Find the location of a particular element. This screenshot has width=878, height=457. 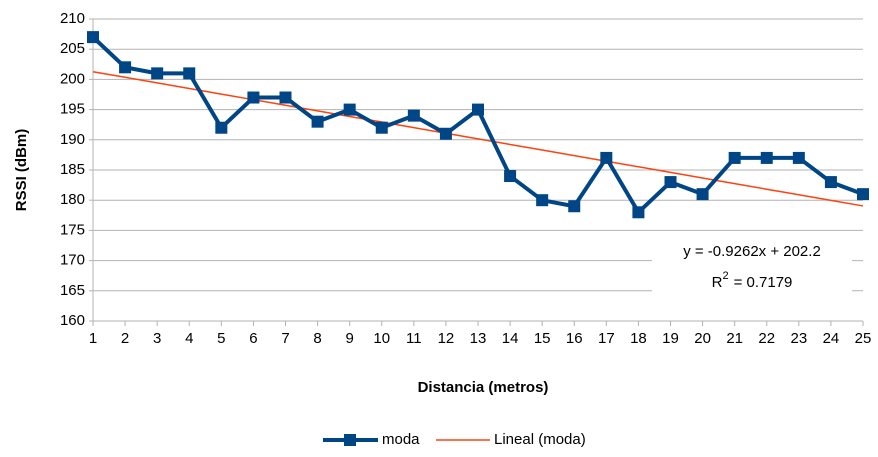

x-tick-label: 12 is located at coordinates (446, 338).